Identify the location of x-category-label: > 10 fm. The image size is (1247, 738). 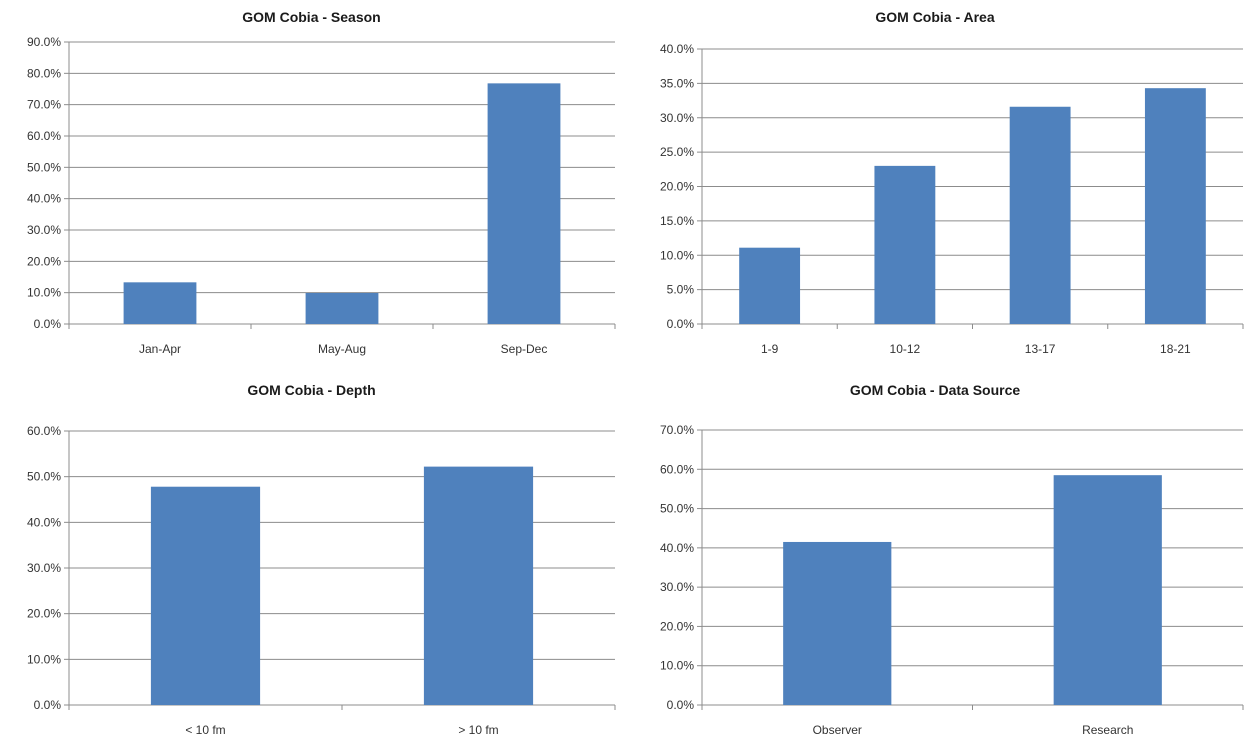
(478, 730).